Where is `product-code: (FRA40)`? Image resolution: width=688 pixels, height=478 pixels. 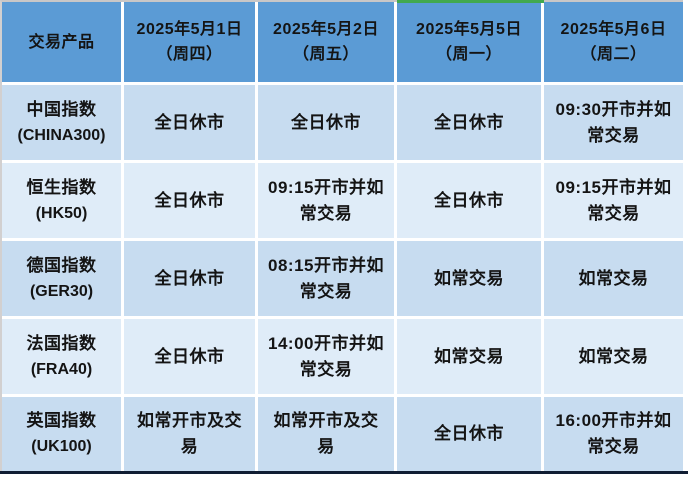
product-code: (FRA40) is located at coordinates (61, 369).